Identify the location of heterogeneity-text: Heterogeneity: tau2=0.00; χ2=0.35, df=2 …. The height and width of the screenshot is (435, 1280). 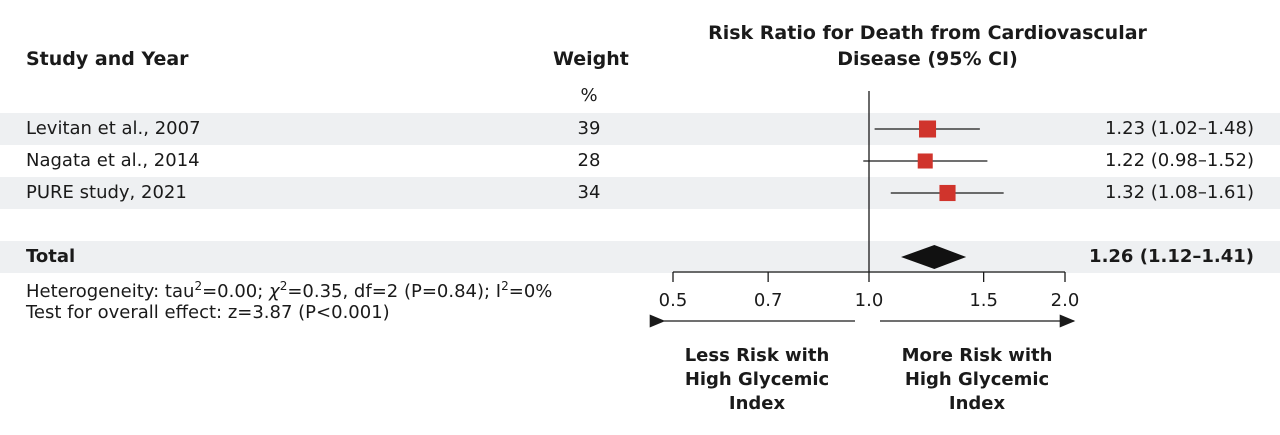
(289, 290).